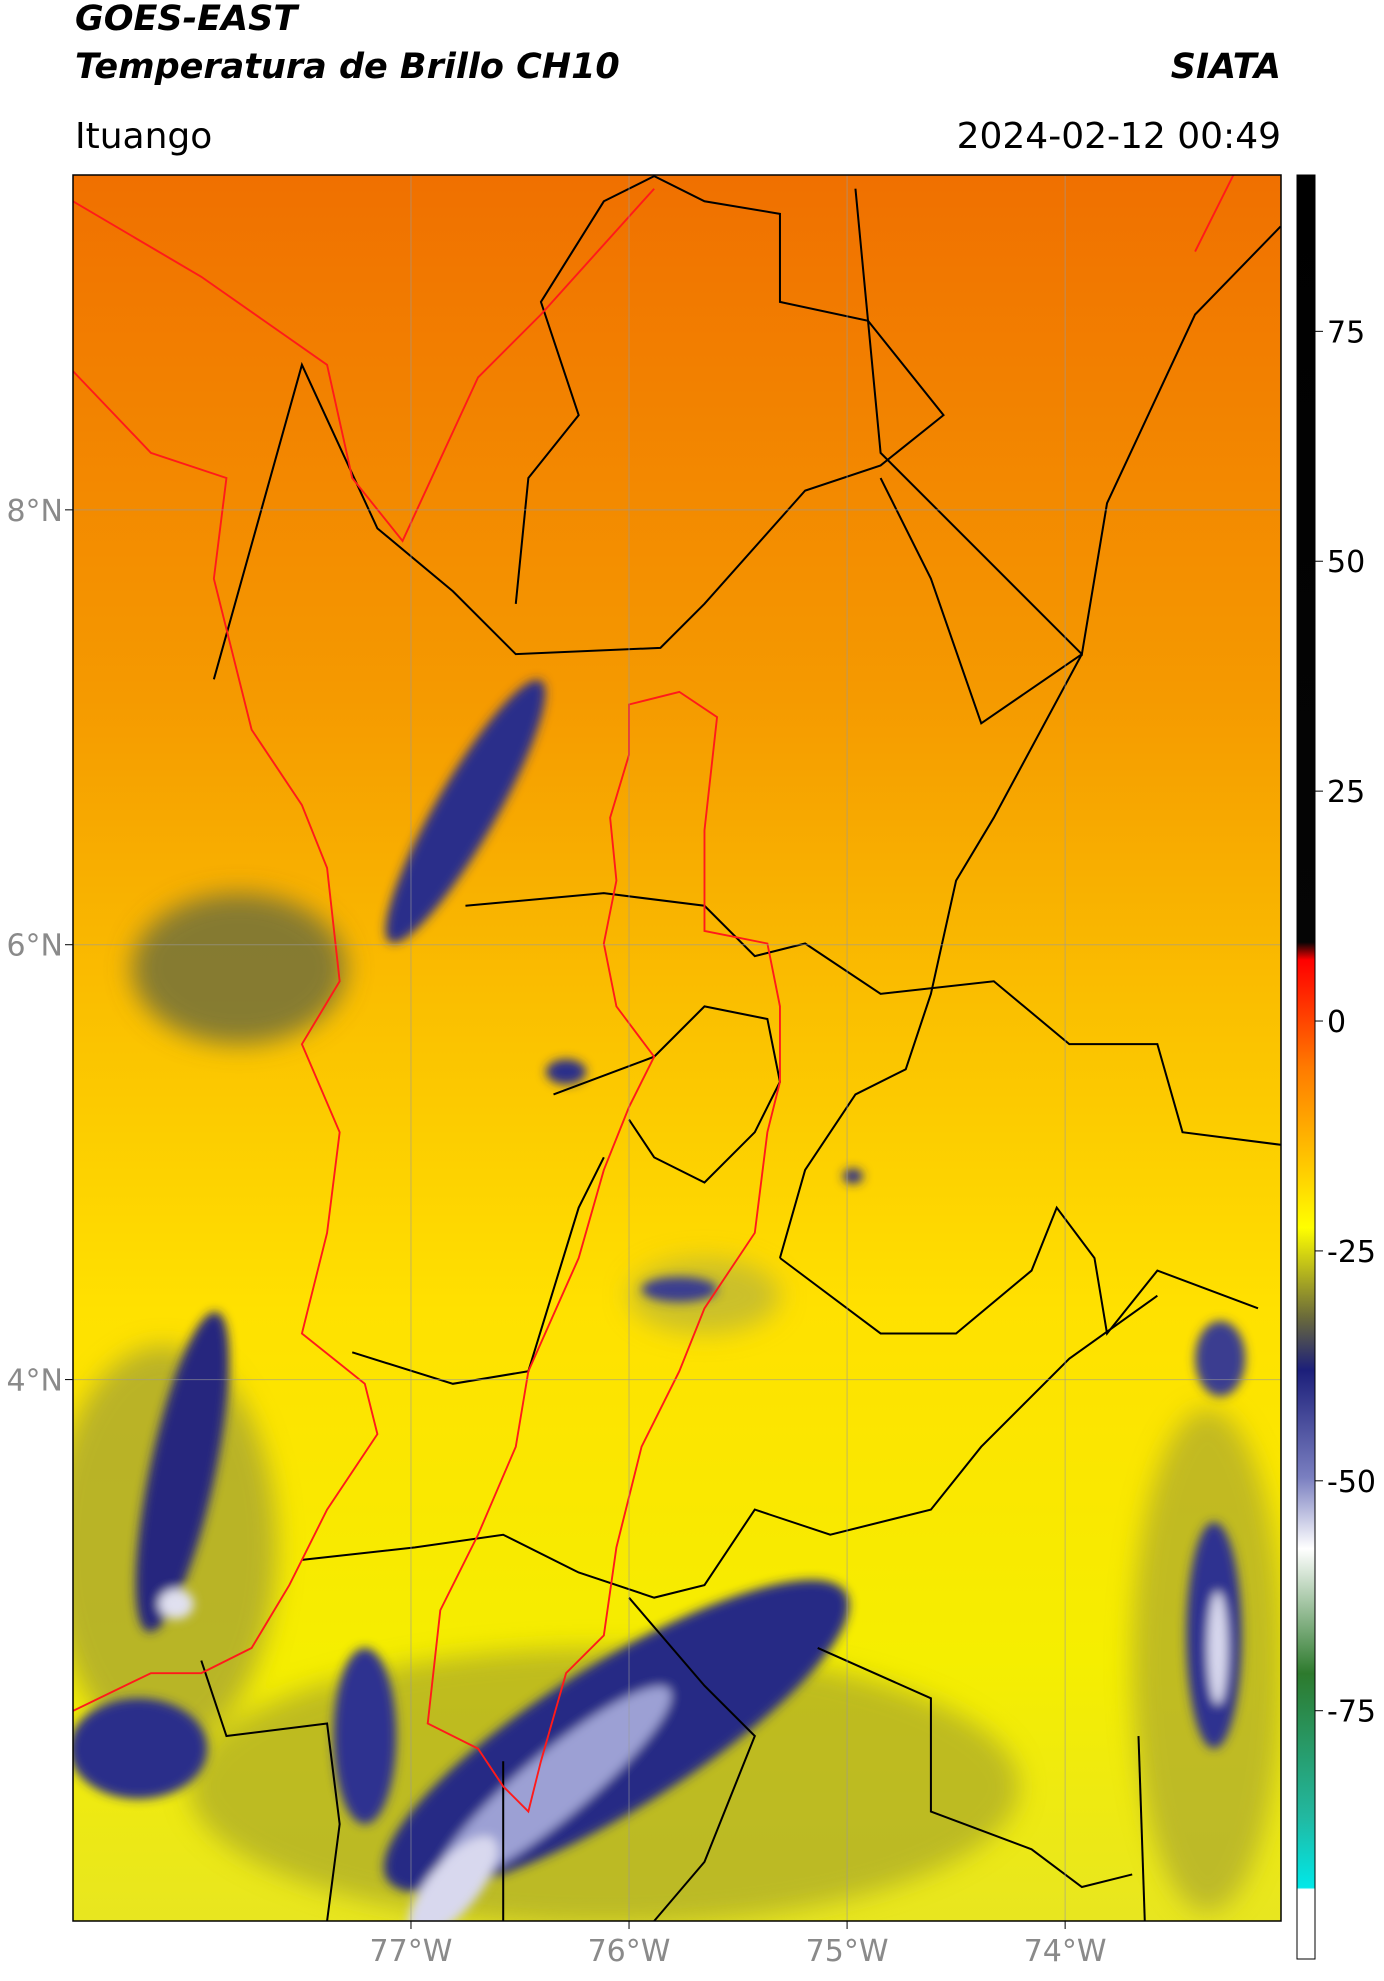 The image size is (1384, 1981). What do you see at coordinates (1346, 562) in the screenshot?
I see `colorbar-tick-label: 50` at bounding box center [1346, 562].